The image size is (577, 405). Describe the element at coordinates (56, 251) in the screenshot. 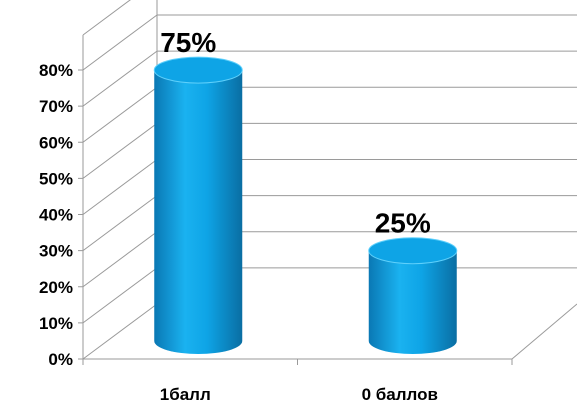

I see `y-tick-label: 30%` at that location.